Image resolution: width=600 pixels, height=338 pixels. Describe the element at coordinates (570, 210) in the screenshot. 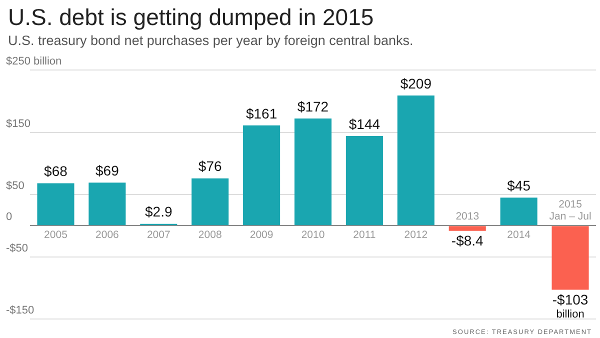

I see `x-tick-label: 2015 Jan – Jul` at that location.